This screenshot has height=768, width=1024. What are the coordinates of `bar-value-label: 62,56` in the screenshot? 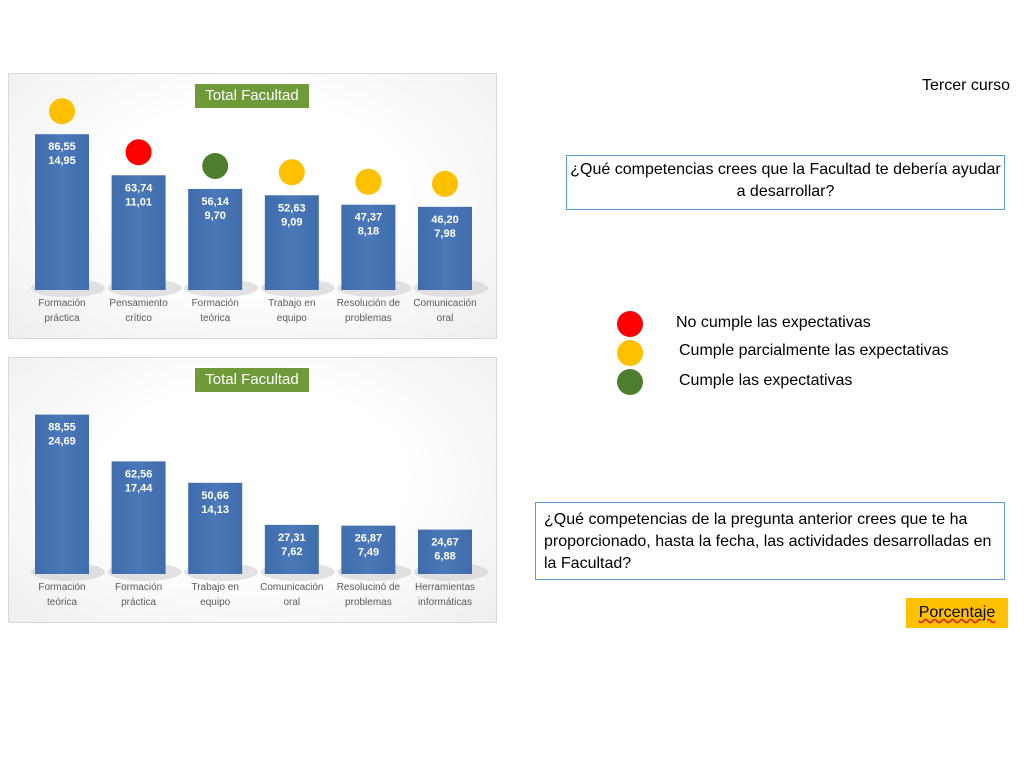 It's located at (139, 474).